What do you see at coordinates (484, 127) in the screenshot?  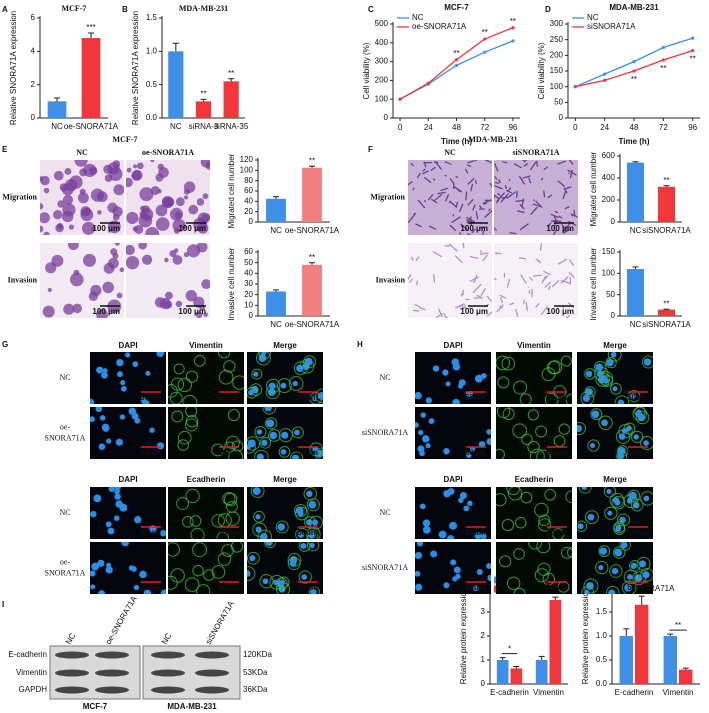 I see `x-tick-label: 72` at bounding box center [484, 127].